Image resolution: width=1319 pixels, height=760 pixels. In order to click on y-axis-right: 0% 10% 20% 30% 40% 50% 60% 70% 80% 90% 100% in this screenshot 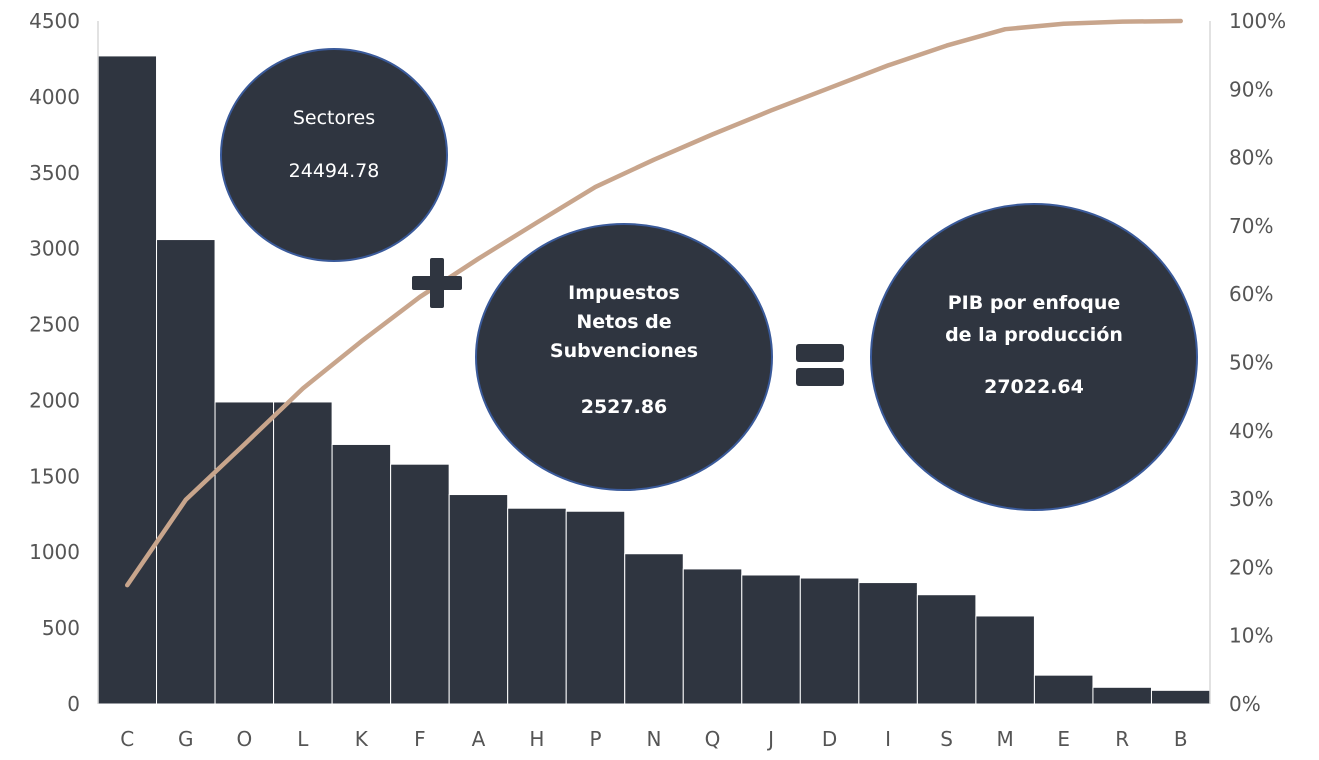, I will do `click(1247, 362)`.